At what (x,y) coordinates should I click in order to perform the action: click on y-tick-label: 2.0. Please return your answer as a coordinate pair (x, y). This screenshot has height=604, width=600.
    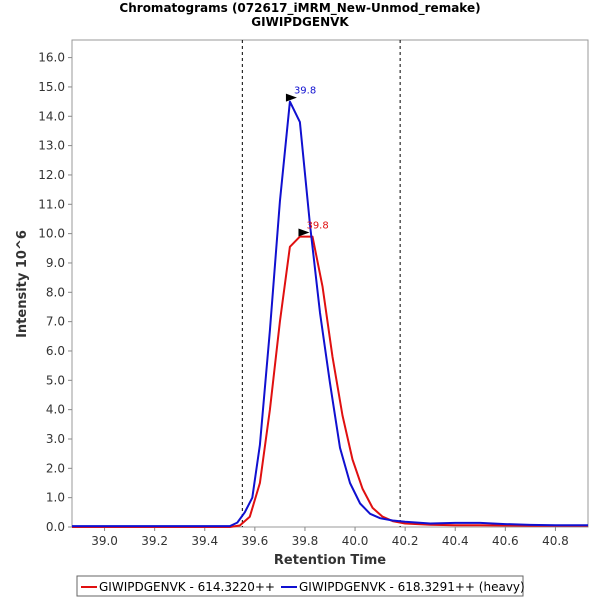
    Looking at the image, I should click on (55, 468).